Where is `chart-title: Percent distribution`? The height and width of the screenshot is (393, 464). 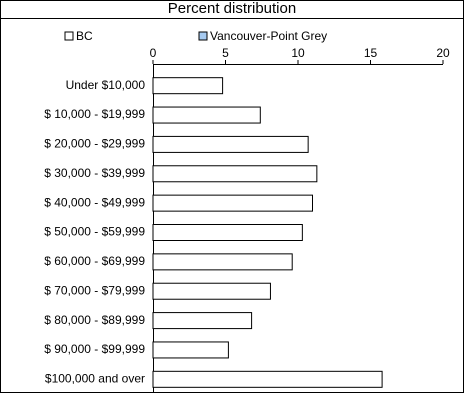
chart-title: Percent distribution is located at coordinates (232, 8).